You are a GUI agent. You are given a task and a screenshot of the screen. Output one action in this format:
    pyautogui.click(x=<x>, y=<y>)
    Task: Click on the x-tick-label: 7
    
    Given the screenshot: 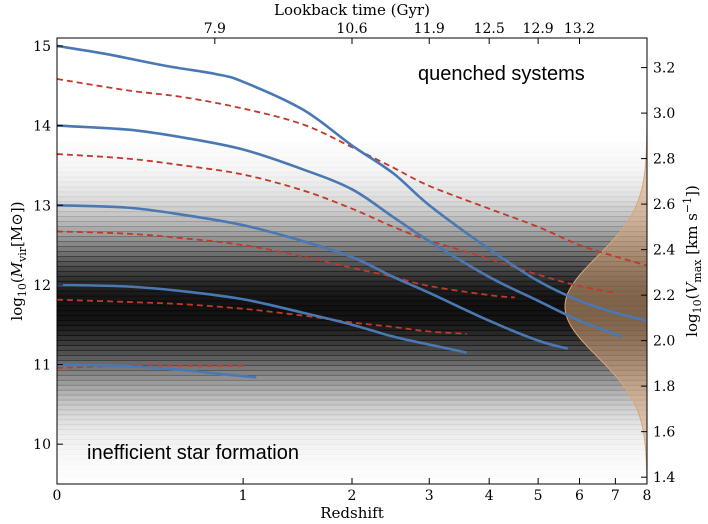 What is the action you would take?
    pyautogui.click(x=615, y=496)
    